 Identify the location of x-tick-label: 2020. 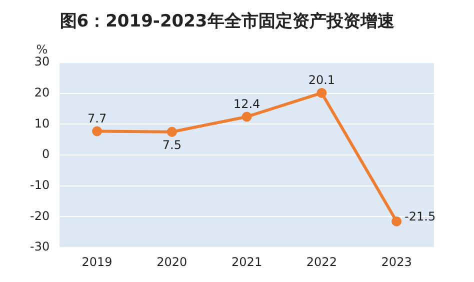
(172, 261).